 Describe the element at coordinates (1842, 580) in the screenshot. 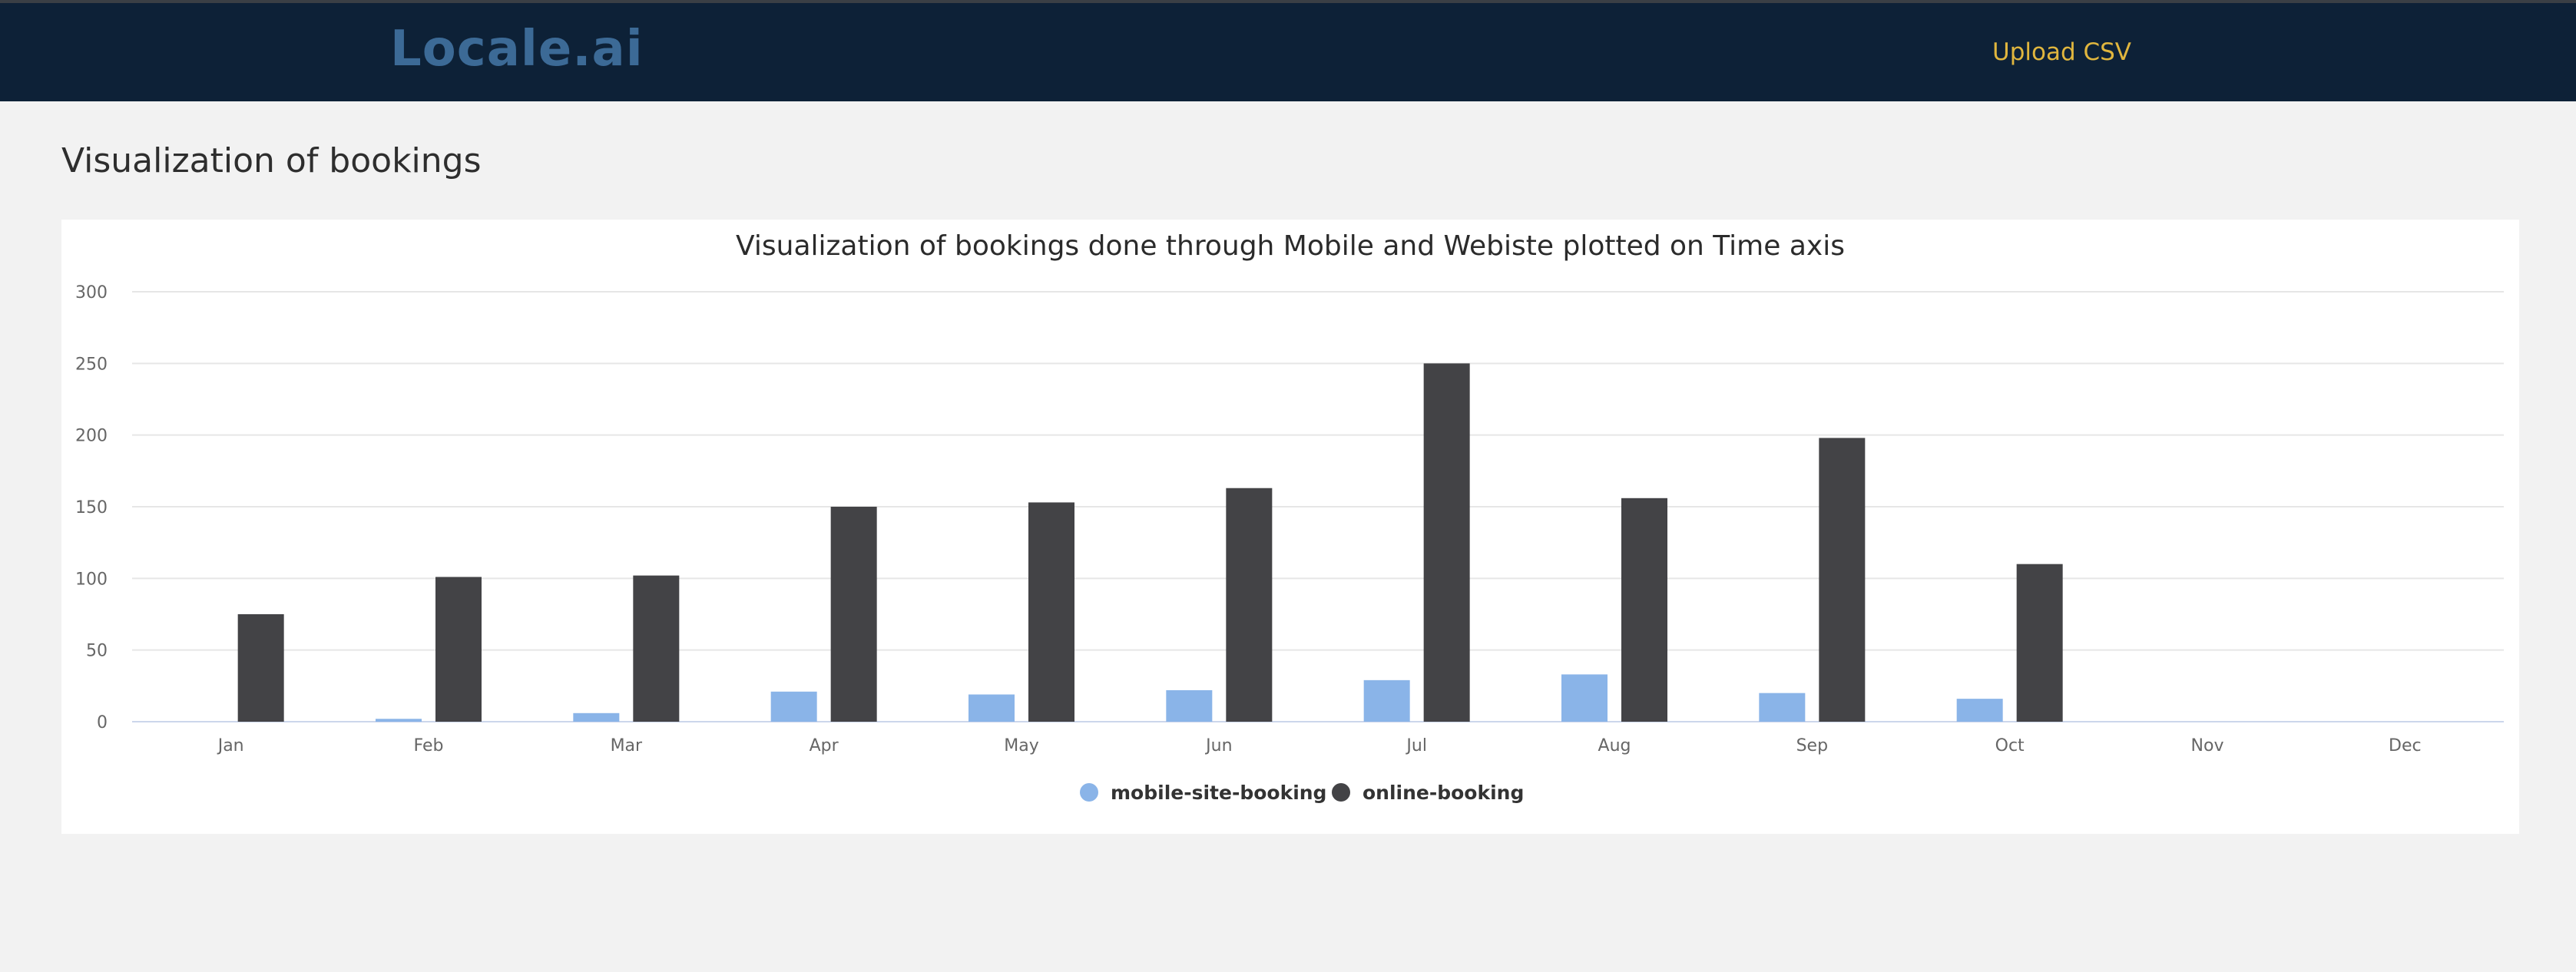

I see `bar-online-booking-sep` at that location.